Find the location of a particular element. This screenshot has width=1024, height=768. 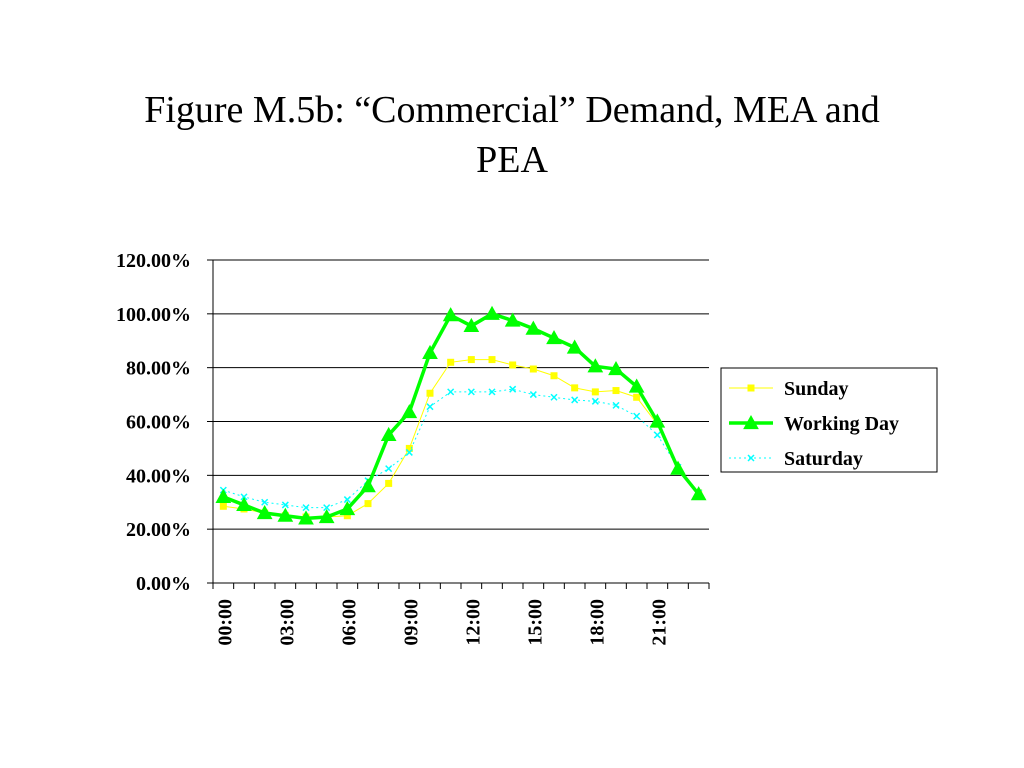

legend-marker-saturday is located at coordinates (751, 458).